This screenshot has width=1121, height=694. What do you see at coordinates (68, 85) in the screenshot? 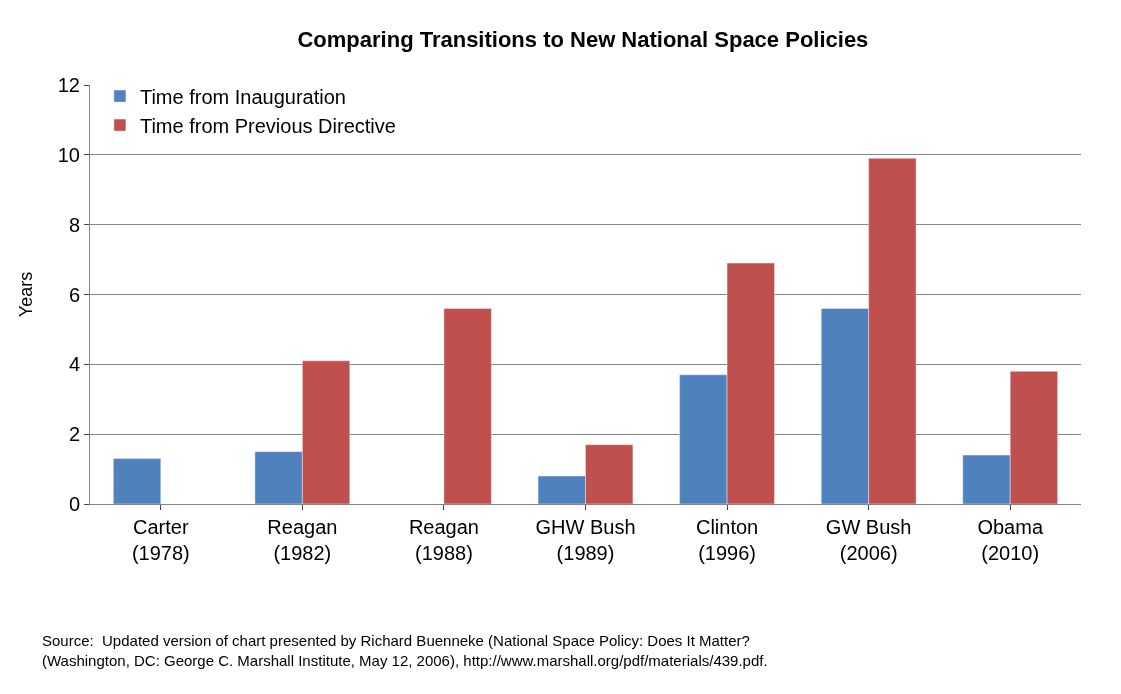
I see `y-tick-label: 12` at bounding box center [68, 85].